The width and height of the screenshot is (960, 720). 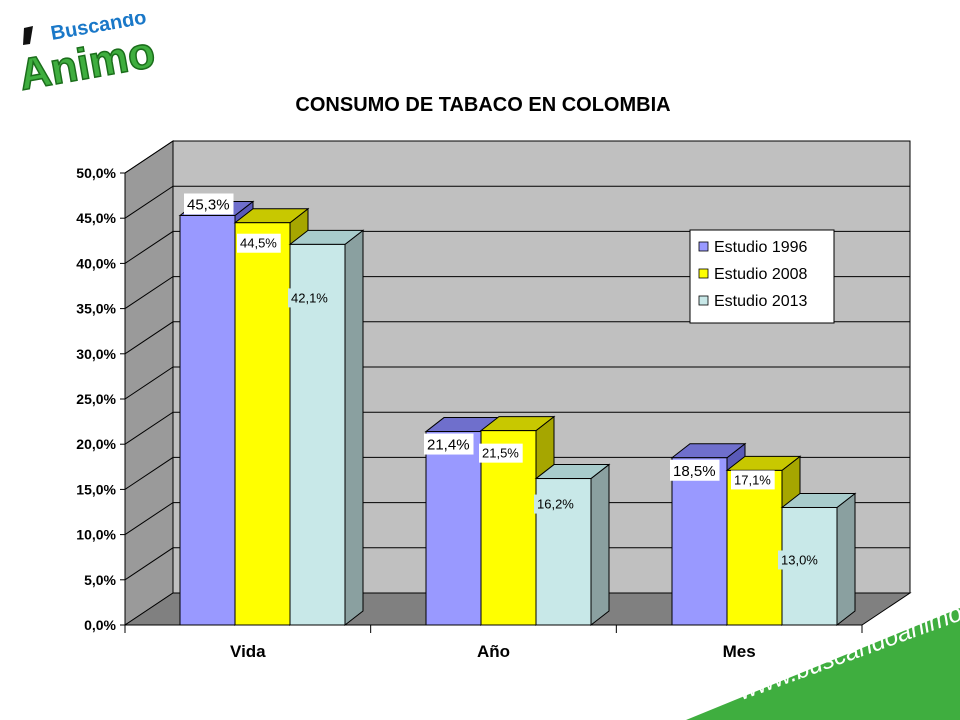 I want to click on data-label-text: 42,1%, so click(x=309, y=297).